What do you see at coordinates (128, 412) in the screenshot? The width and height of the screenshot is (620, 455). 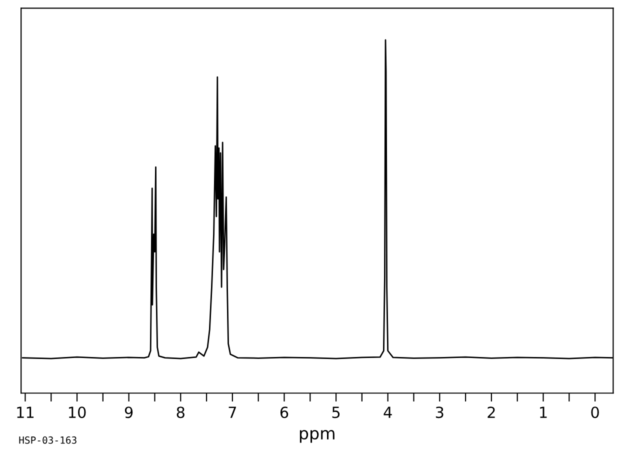 I see `x-tick-label: 9` at bounding box center [128, 412].